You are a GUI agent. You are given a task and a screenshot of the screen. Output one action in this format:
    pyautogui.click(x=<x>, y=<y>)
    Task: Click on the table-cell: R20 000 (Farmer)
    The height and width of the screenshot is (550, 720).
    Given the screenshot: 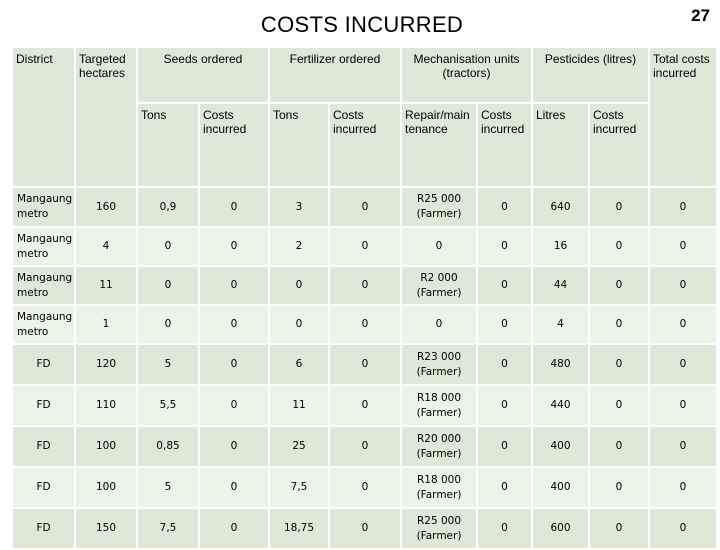 What is the action you would take?
    pyautogui.click(x=439, y=446)
    